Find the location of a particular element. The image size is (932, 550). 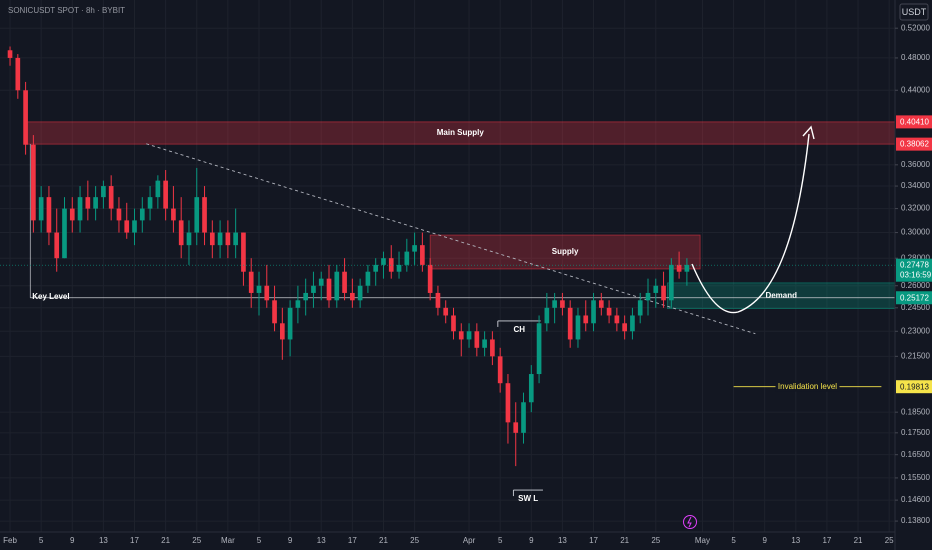

y-tick-label: 0.44000 is located at coordinates (915, 89).